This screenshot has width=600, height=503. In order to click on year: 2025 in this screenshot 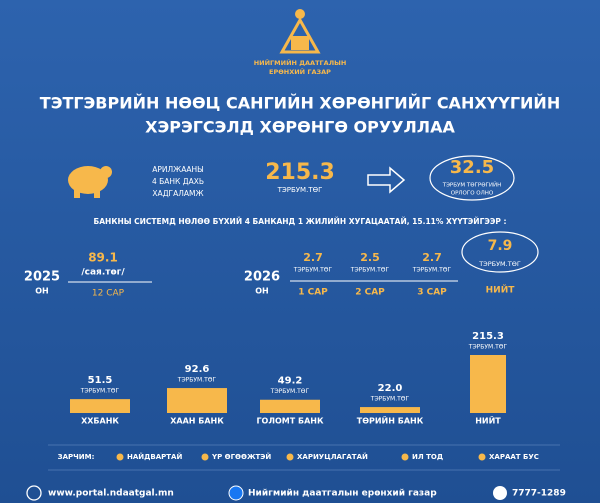, I will do `click(42, 277)`.